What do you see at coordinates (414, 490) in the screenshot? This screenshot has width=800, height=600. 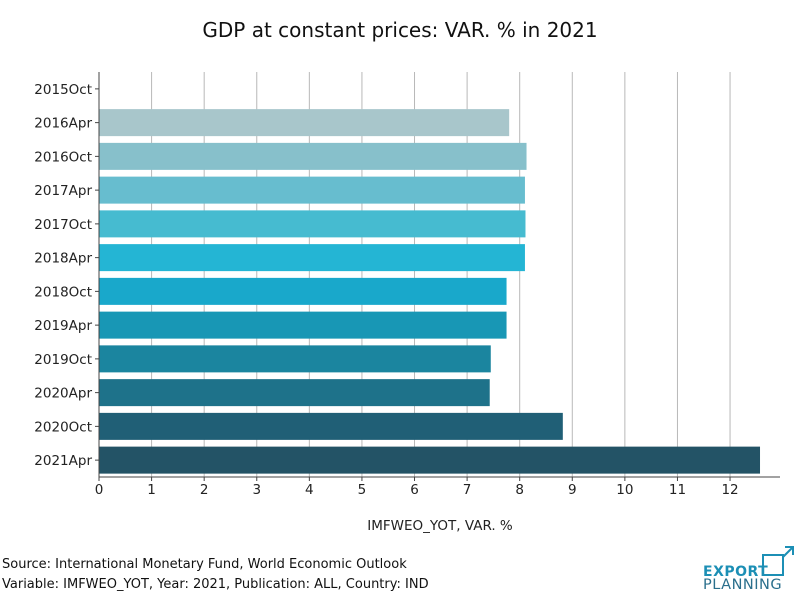 I see `x-tick-label: 6` at bounding box center [414, 490].